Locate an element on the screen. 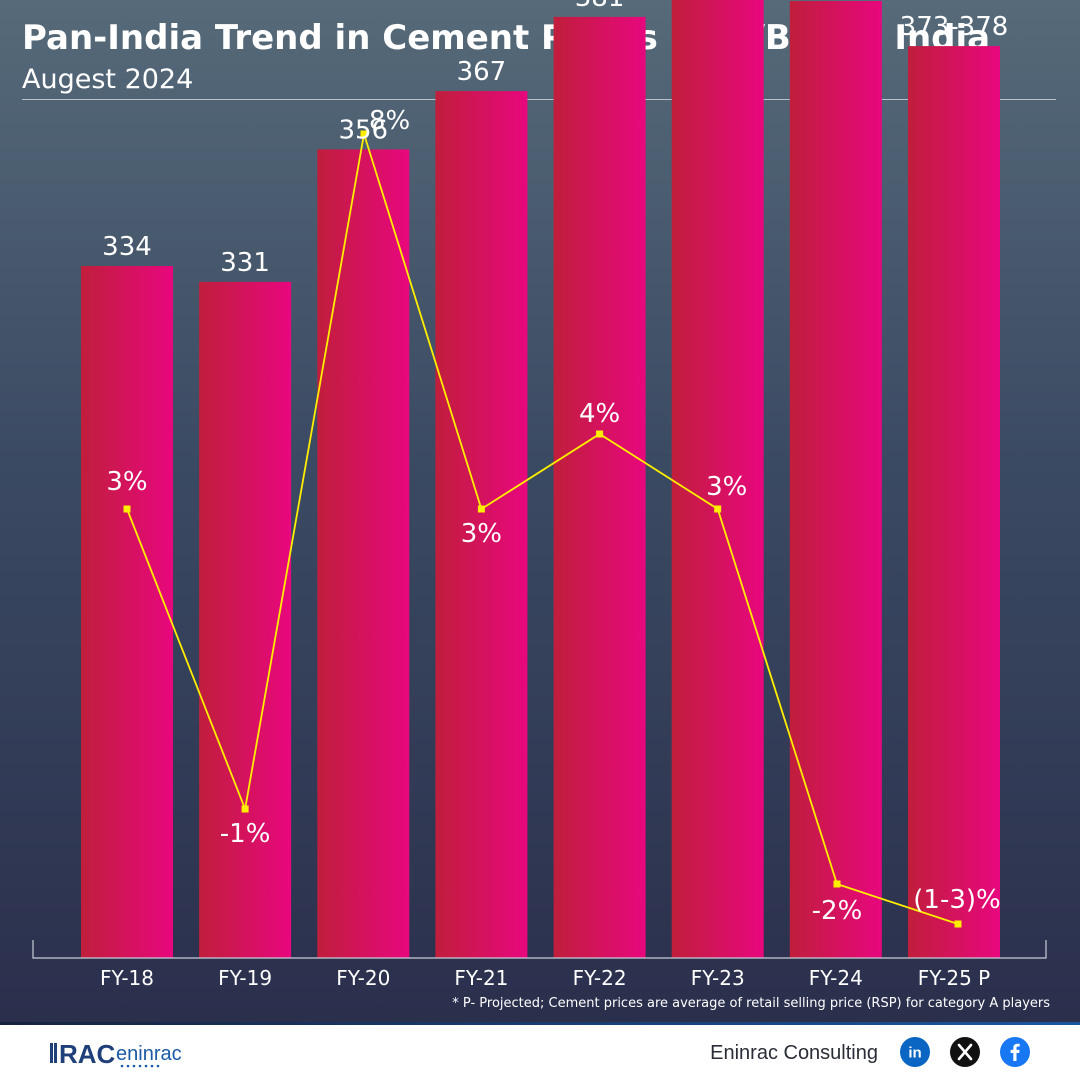  footer: RAC eninrac Eninrac Consulting in is located at coordinates (540, 1052).